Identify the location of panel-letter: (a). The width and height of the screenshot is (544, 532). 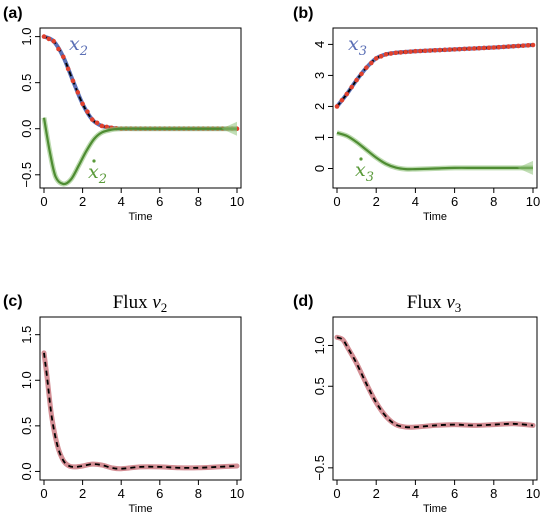
(13, 13).